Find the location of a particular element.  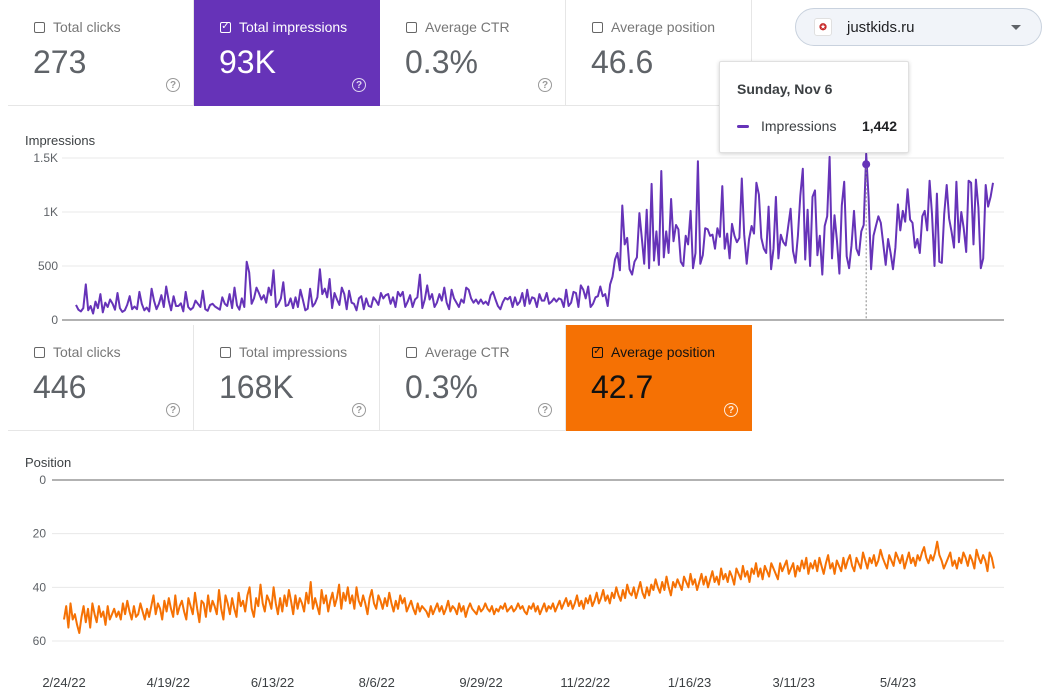

x-tick-label: 4/19/22 is located at coordinates (168, 682).